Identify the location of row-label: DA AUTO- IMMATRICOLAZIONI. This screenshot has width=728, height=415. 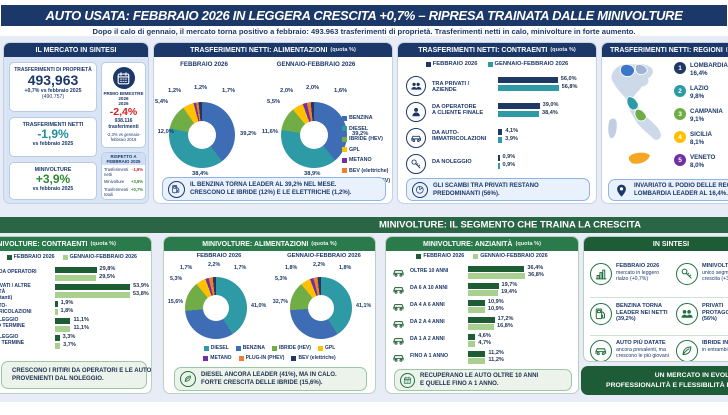
(463, 136).